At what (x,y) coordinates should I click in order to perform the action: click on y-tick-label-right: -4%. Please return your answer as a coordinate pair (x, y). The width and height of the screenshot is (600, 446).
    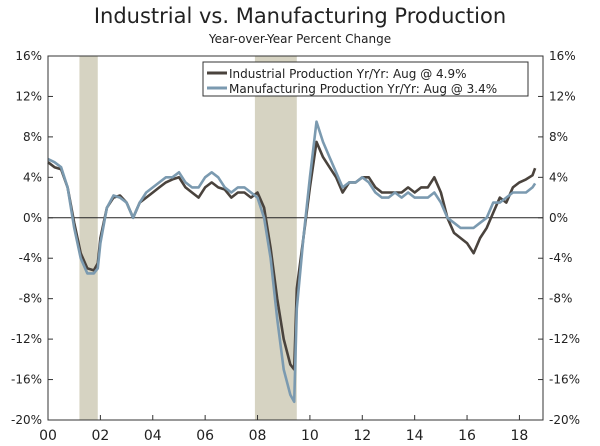
    Looking at the image, I should click on (560, 258).